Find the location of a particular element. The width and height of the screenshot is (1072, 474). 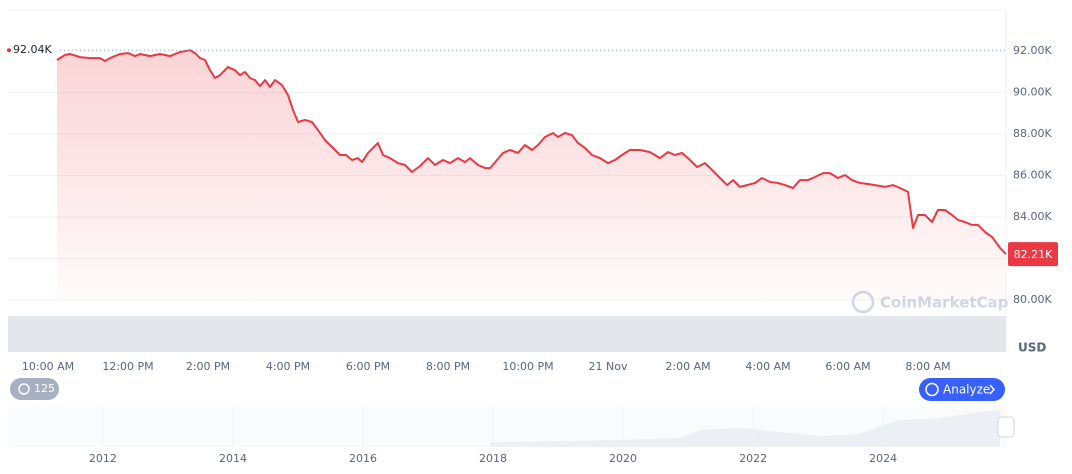

x-tick-label: 10:00 AM is located at coordinates (48, 366).